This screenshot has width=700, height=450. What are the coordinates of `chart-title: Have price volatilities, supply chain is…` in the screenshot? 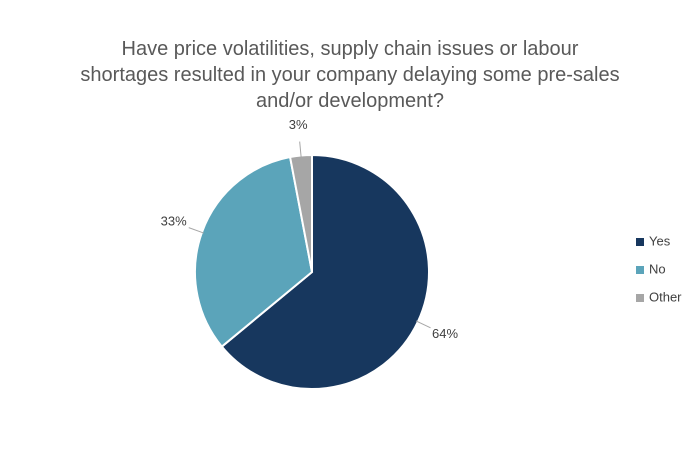 It's located at (350, 75).